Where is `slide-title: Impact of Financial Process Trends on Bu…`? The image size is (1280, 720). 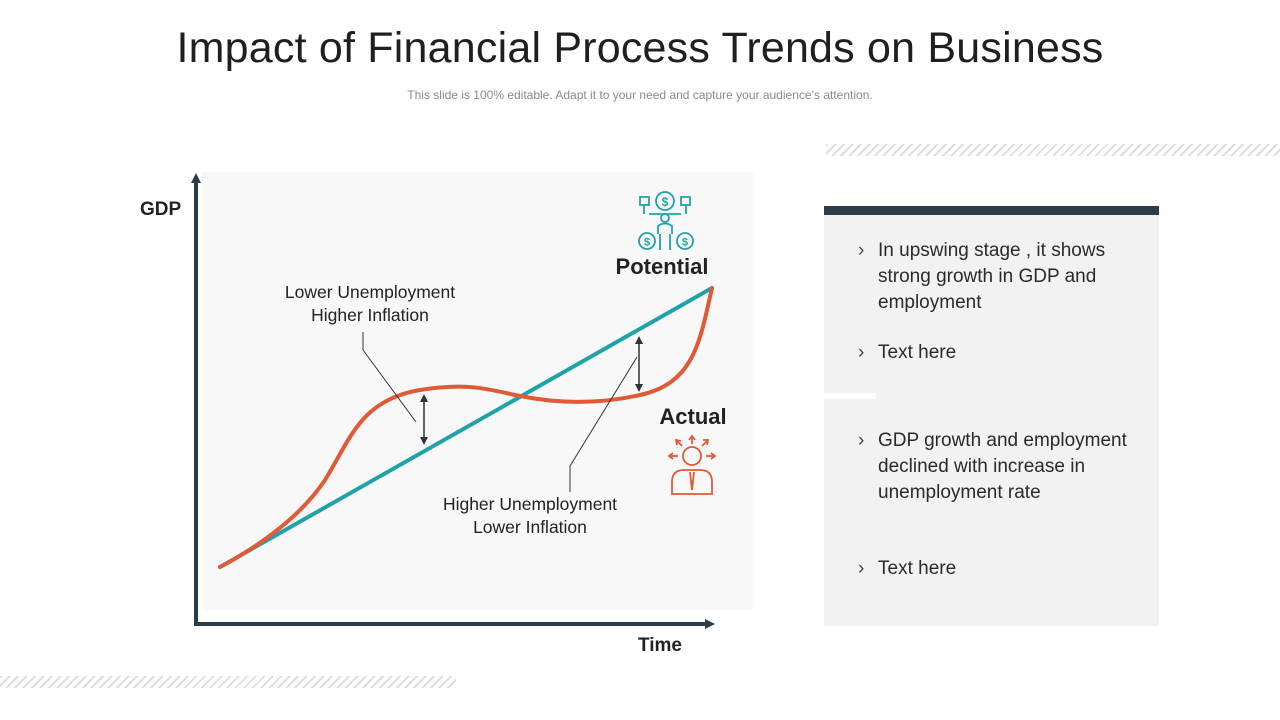
slide-title: Impact of Financial Process Trends on Bu… is located at coordinates (640, 48).